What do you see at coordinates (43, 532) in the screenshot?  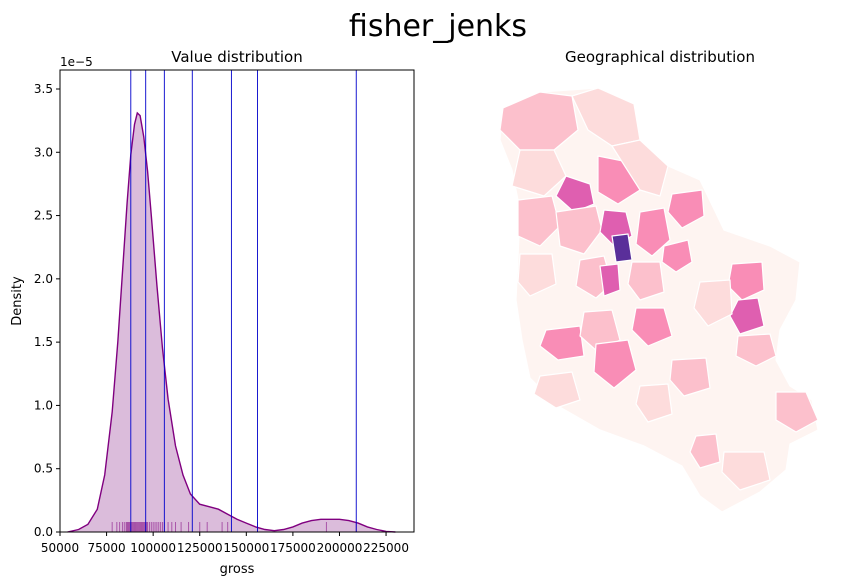 I see `y-tick-label: 0.0` at bounding box center [43, 532].